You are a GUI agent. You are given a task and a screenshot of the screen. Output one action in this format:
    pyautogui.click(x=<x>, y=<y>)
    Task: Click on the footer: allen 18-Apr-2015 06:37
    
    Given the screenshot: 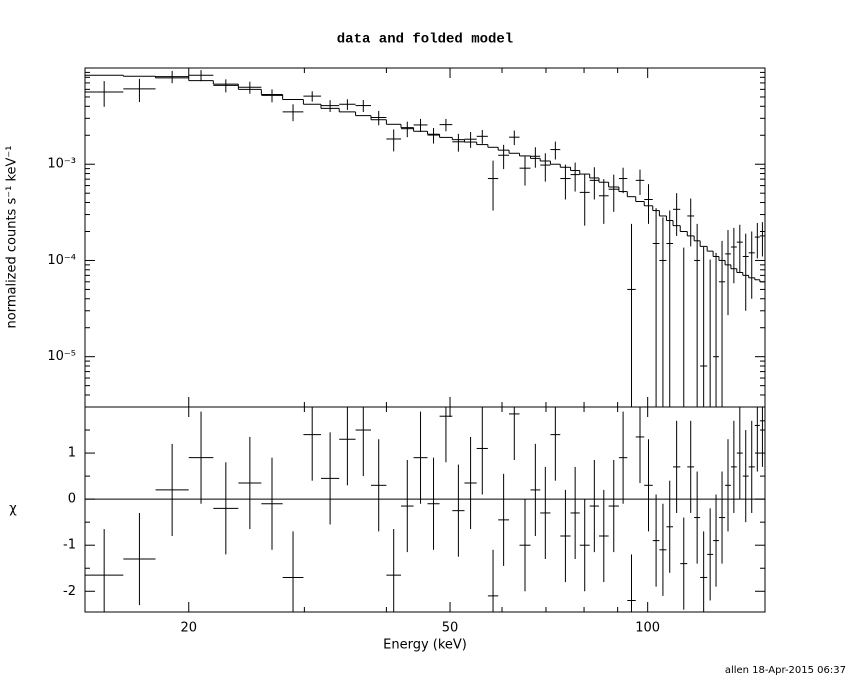 What is the action you would take?
    pyautogui.click(x=785, y=670)
    